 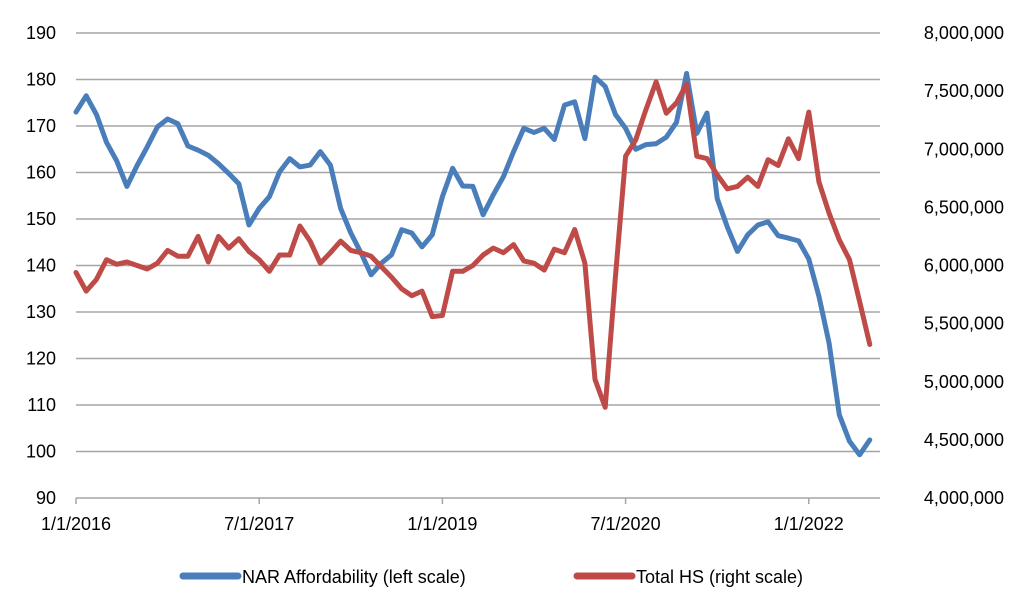 I want to click on left-y-tick-label: 150, so click(x=41, y=219).